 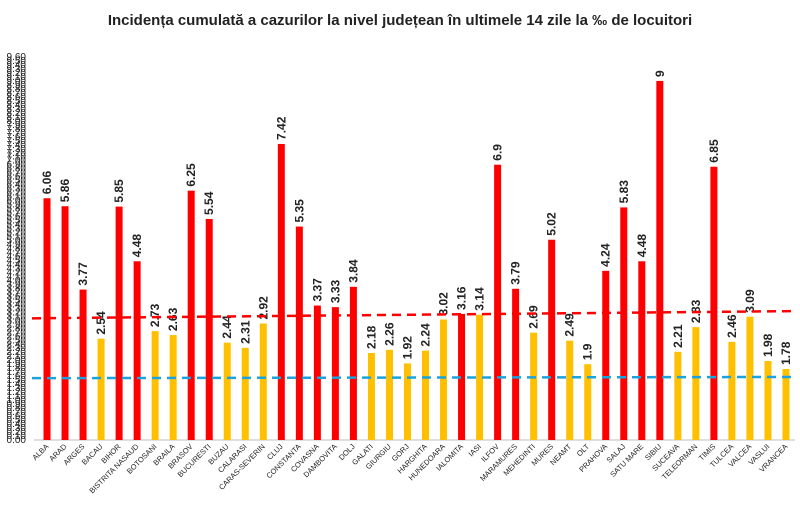 I want to click on y-tick-label: 8.90, so click(x=17, y=85).